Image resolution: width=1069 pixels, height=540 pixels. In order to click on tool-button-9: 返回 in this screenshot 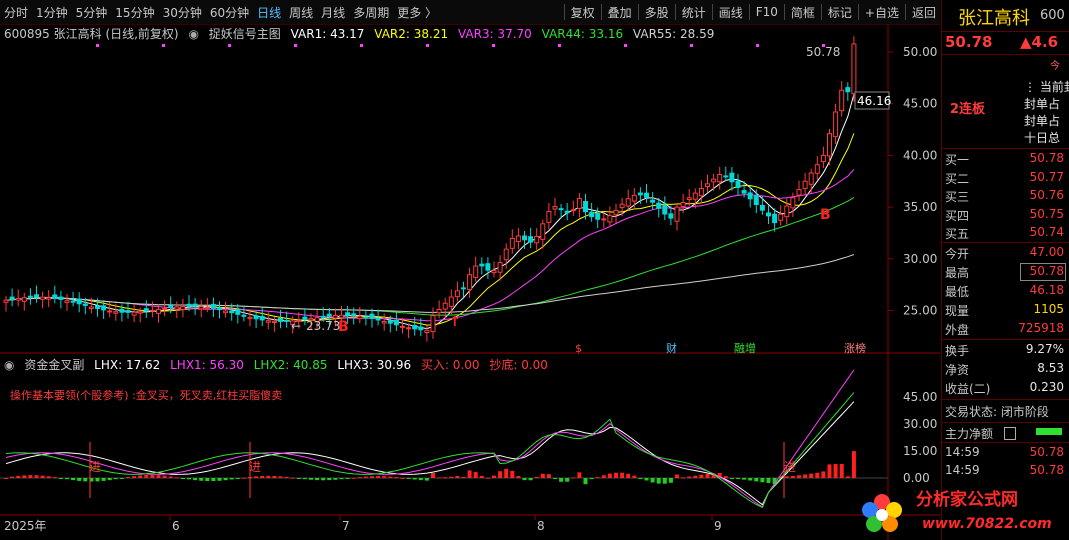, I will do `click(923, 12)`.